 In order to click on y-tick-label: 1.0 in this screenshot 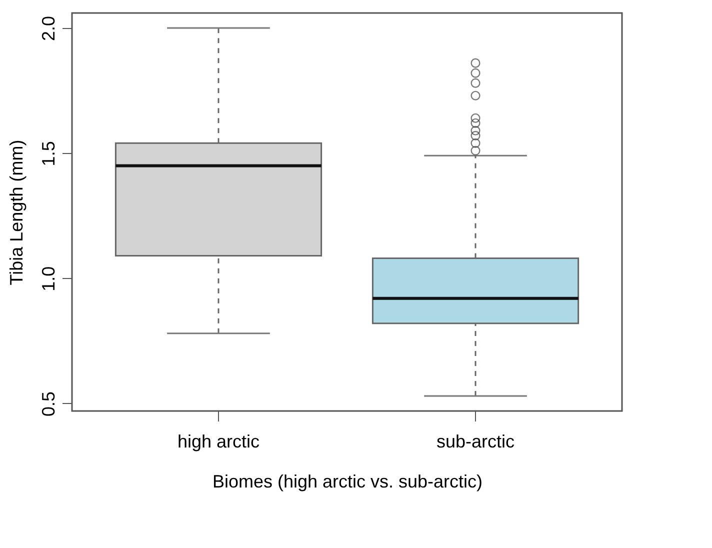, I will do `click(48, 279)`.